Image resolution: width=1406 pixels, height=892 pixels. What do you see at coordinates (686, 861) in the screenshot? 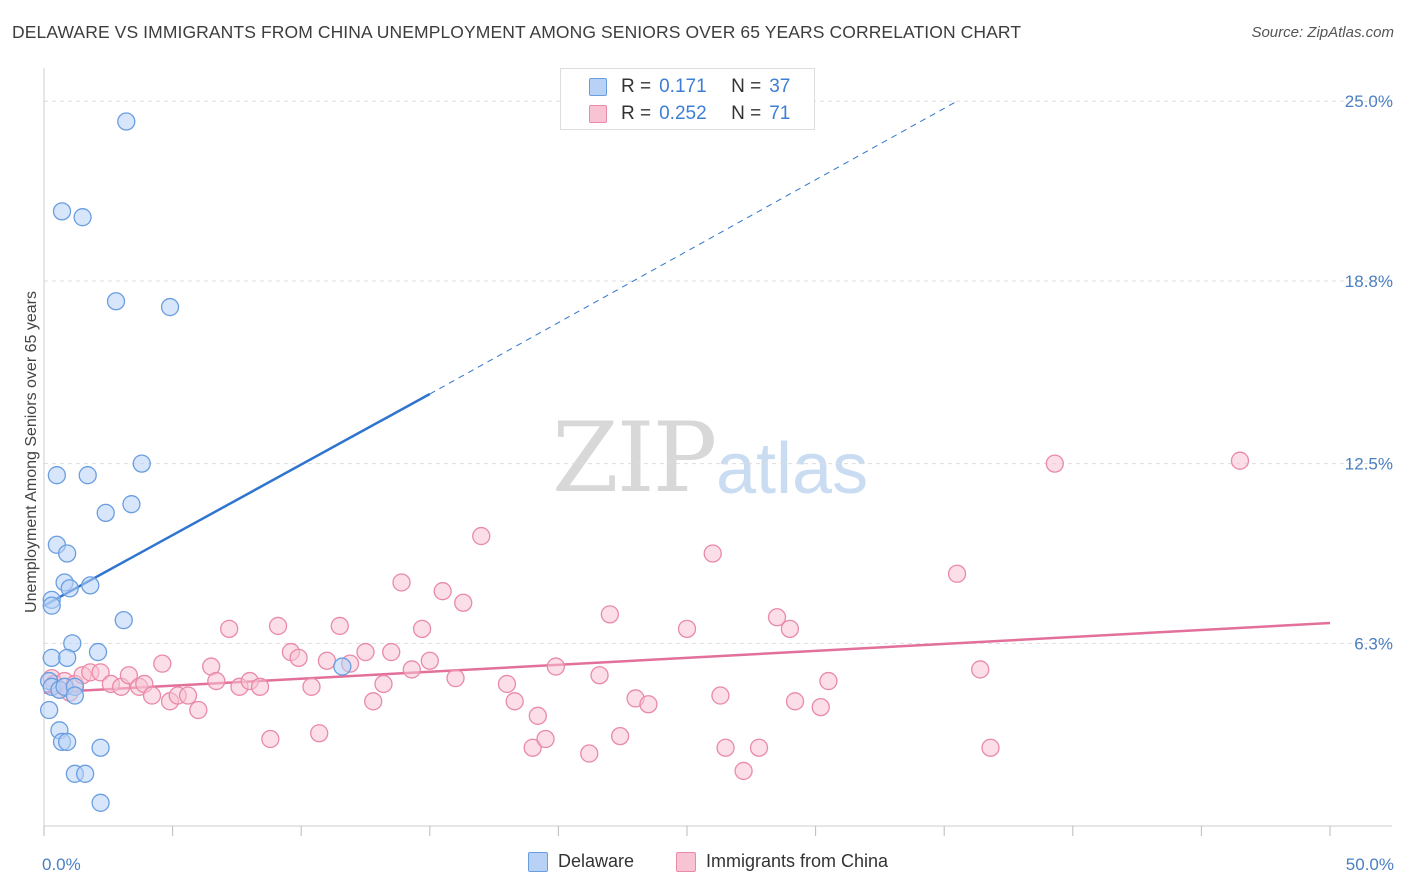
I see `series-swatch-china` at bounding box center [686, 861].